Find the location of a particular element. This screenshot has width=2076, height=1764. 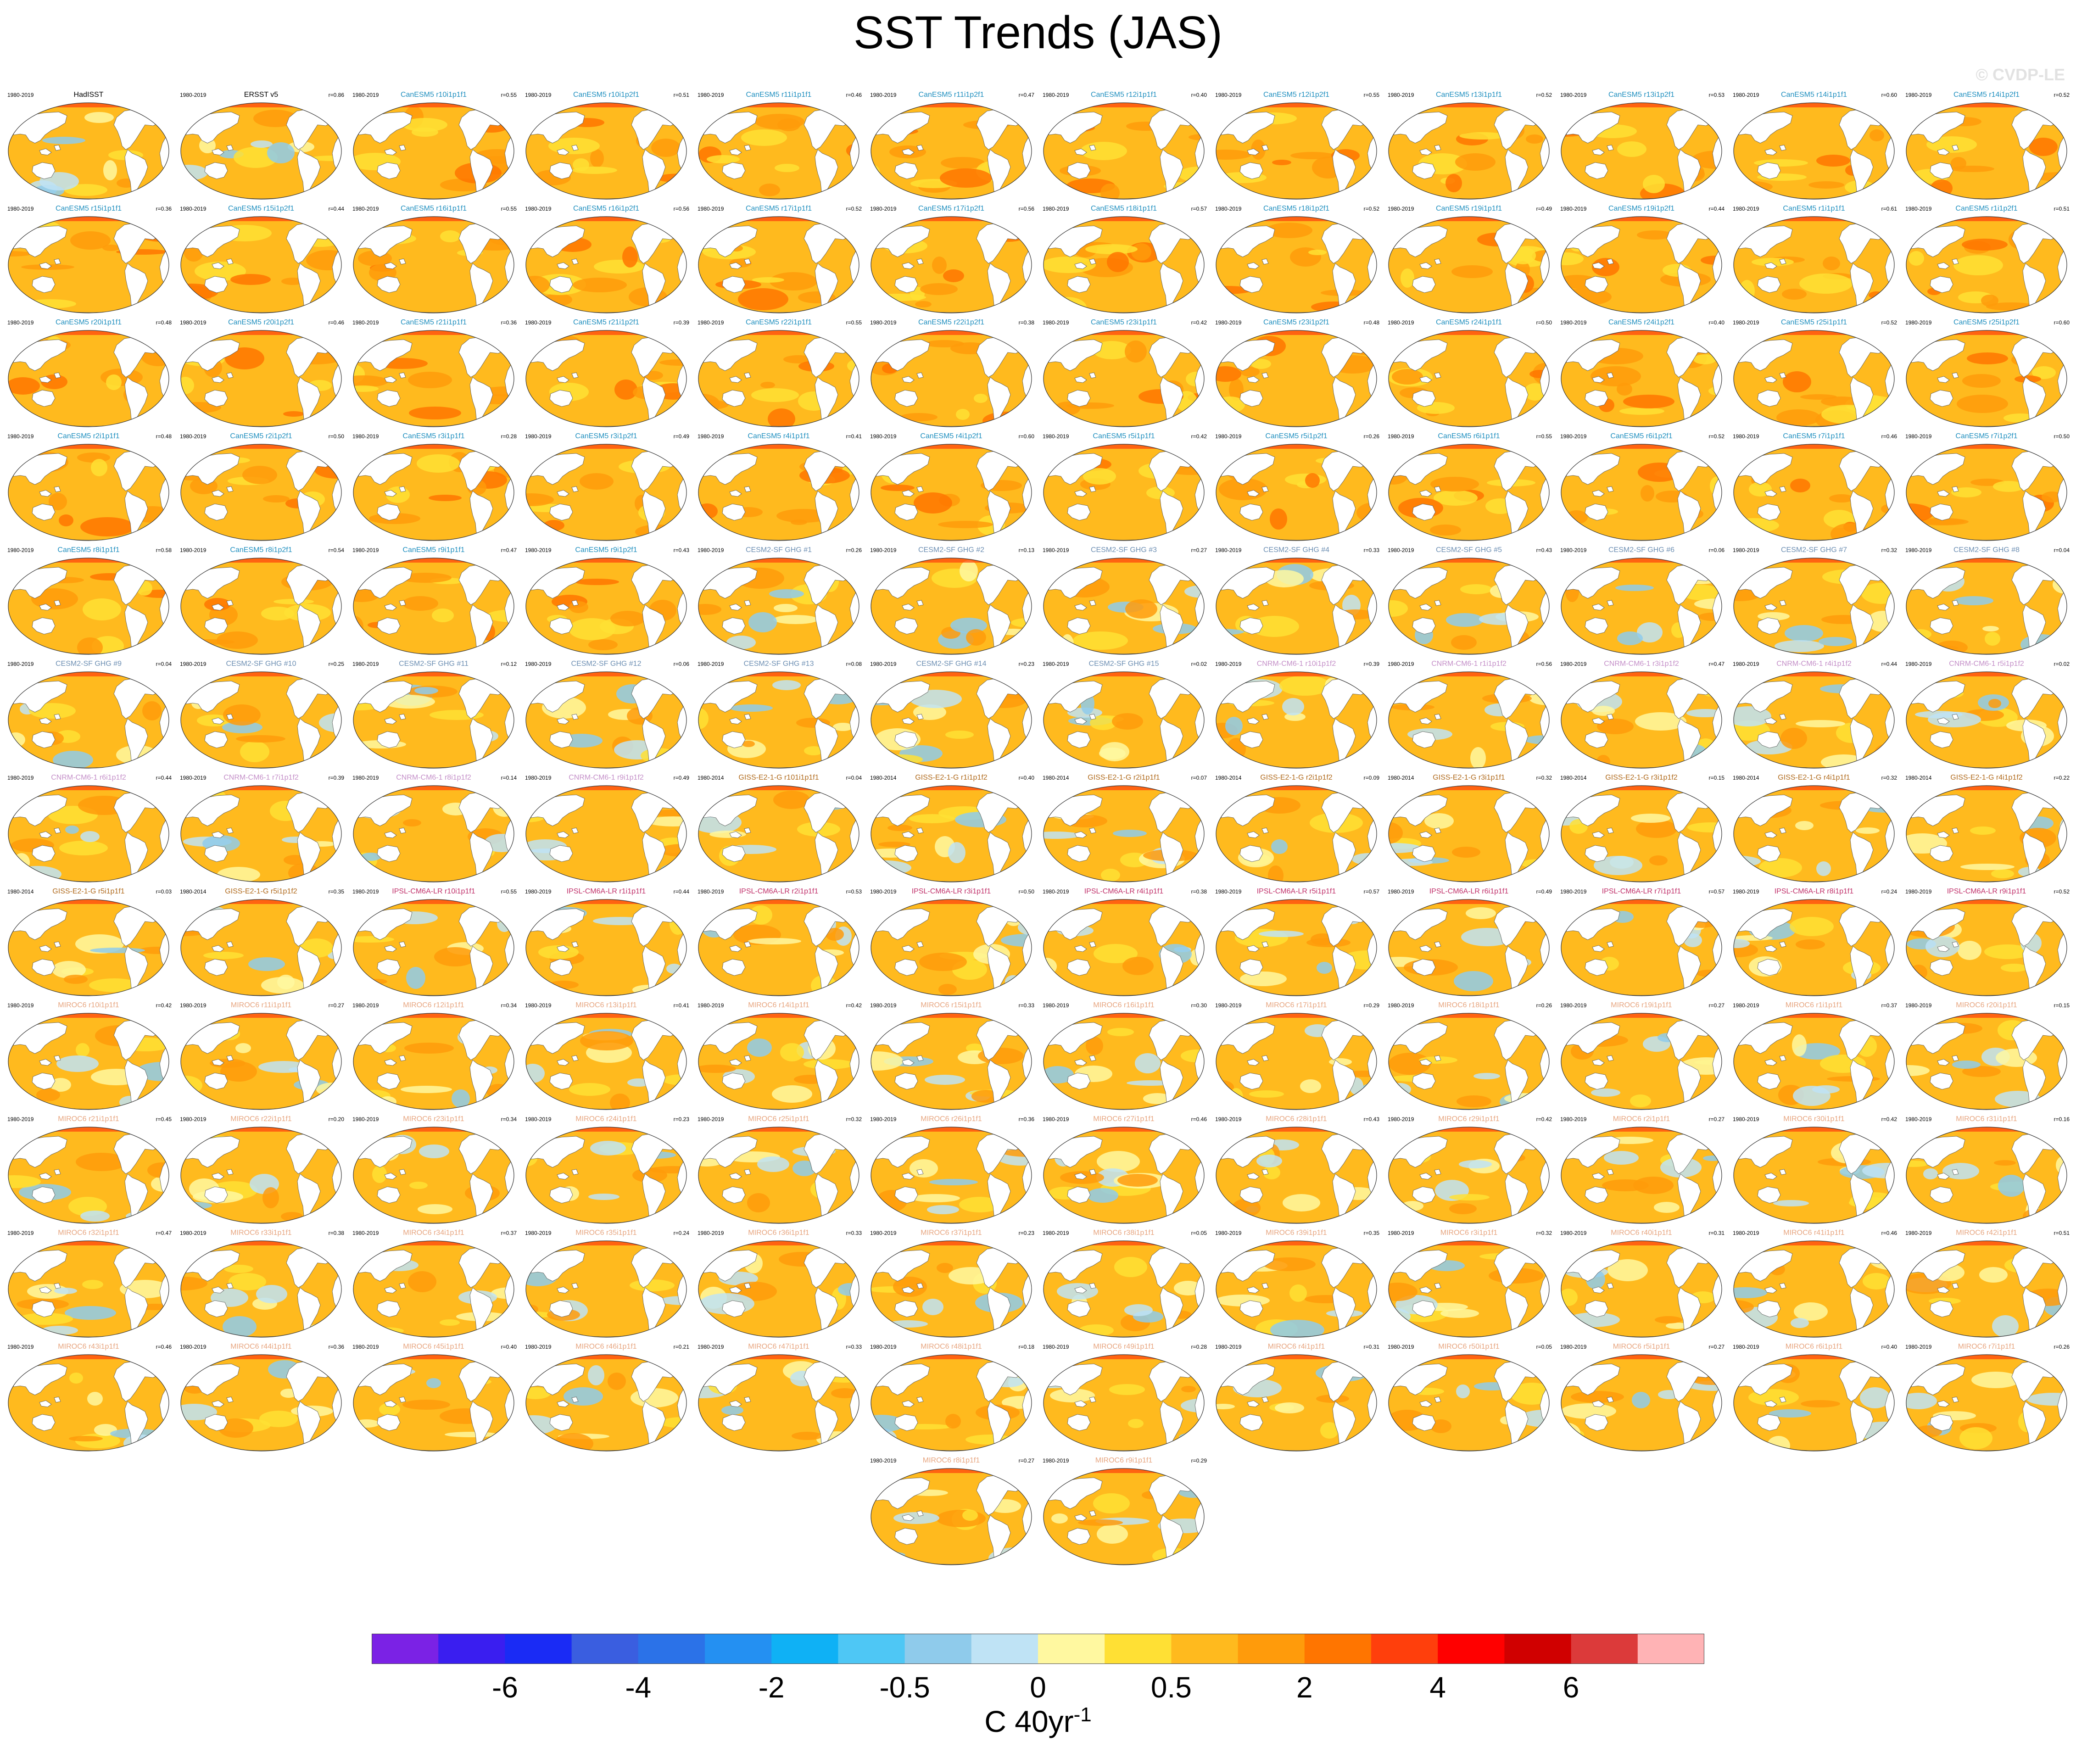

map-panel: 1980-2019 IPSL-CM6A-LR r10i1p1f1 r=0.55 is located at coordinates (434, 943).